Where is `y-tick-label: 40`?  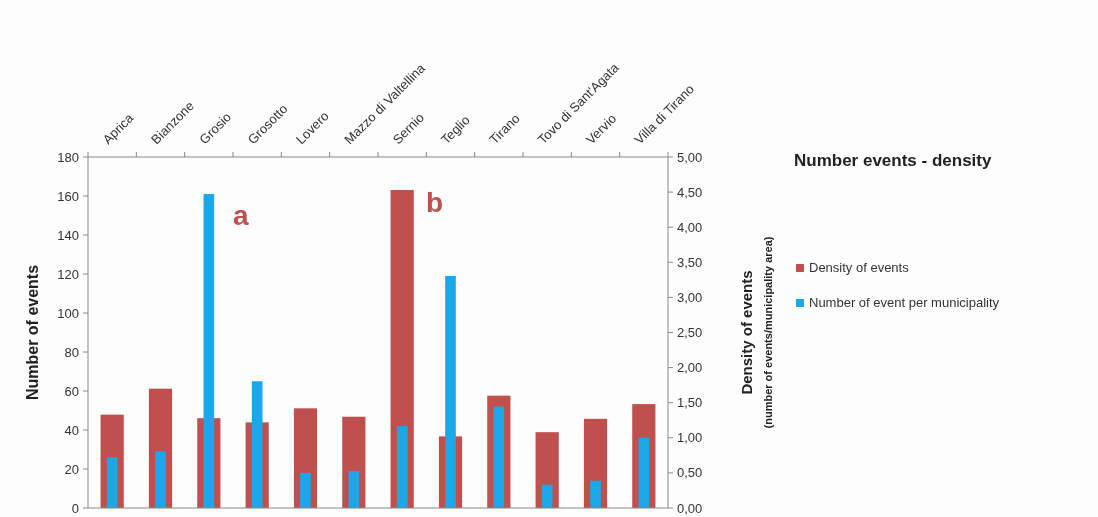
y-tick-label: 40 is located at coordinates (71, 430).